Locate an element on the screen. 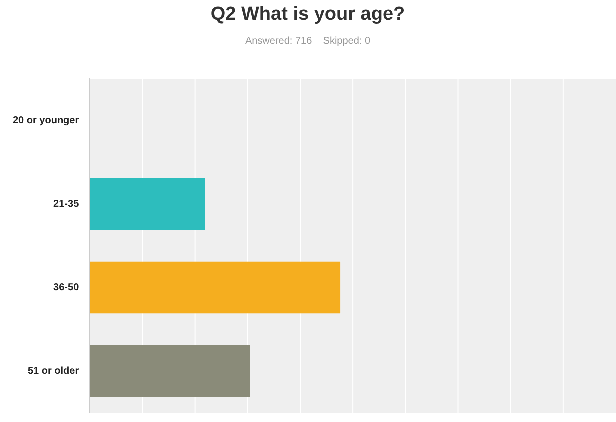  chart-subtitle: Answered: 716 Skipped: 0 is located at coordinates (308, 41).